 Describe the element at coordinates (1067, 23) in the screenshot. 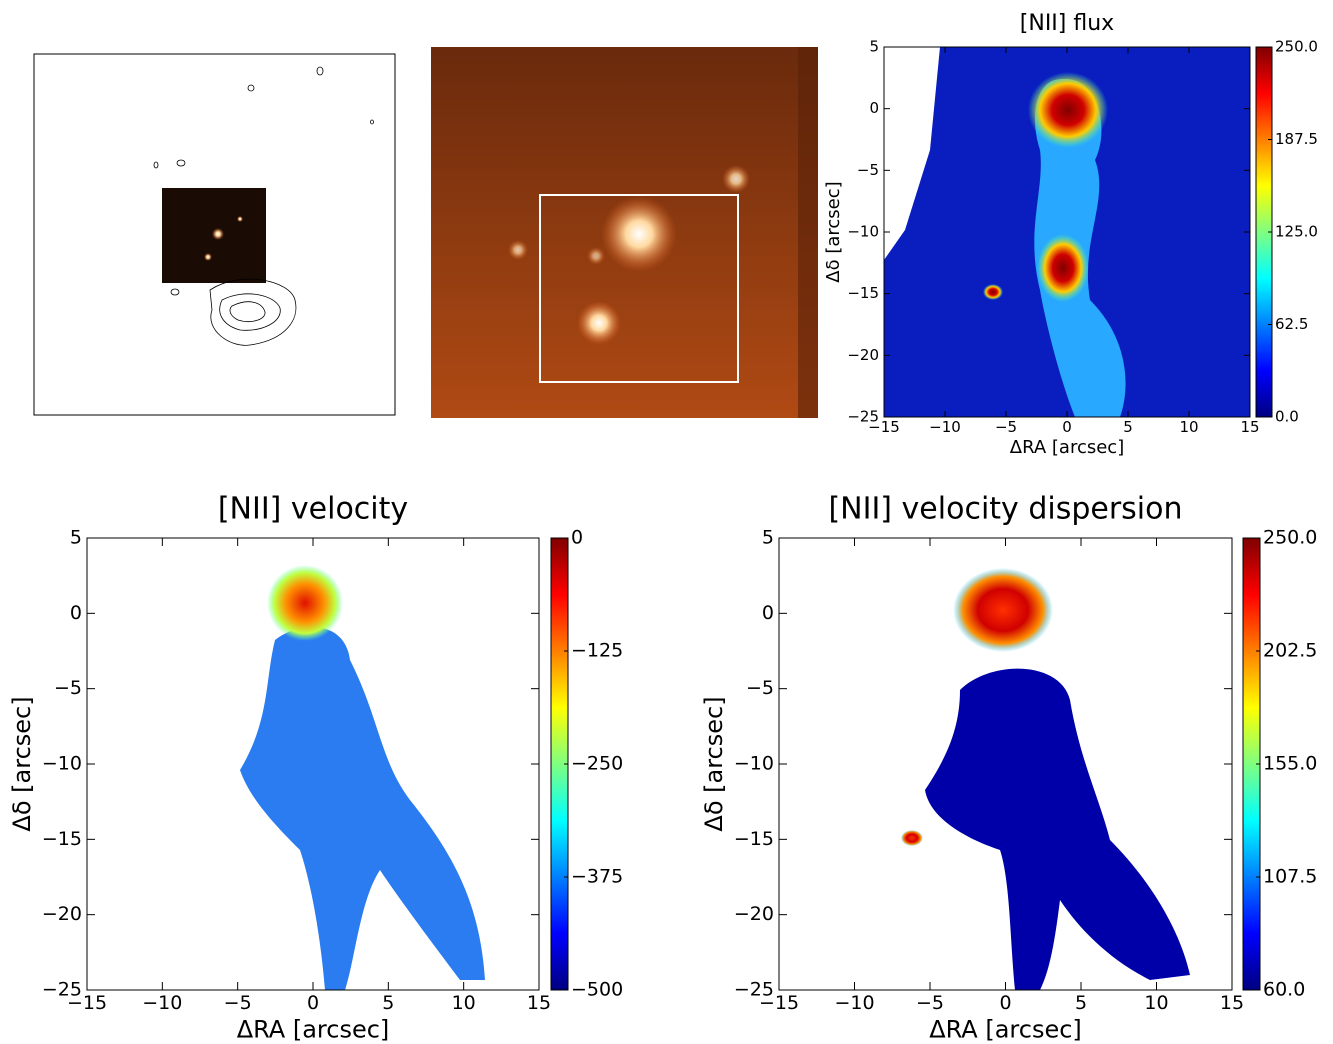

I see `chart-title: [NII] flux` at that location.